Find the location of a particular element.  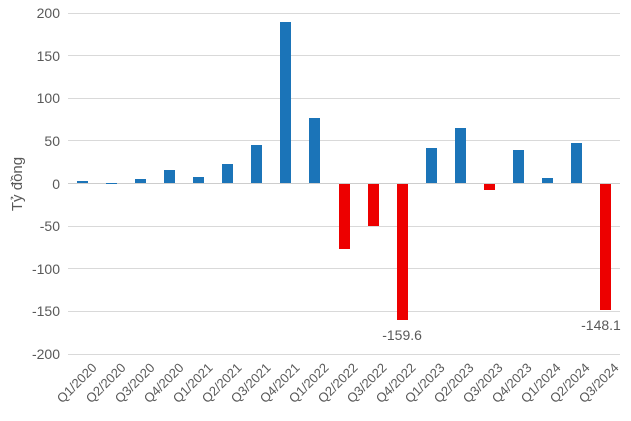

value-label-Q3/2024: -148.1 is located at coordinates (601, 324).